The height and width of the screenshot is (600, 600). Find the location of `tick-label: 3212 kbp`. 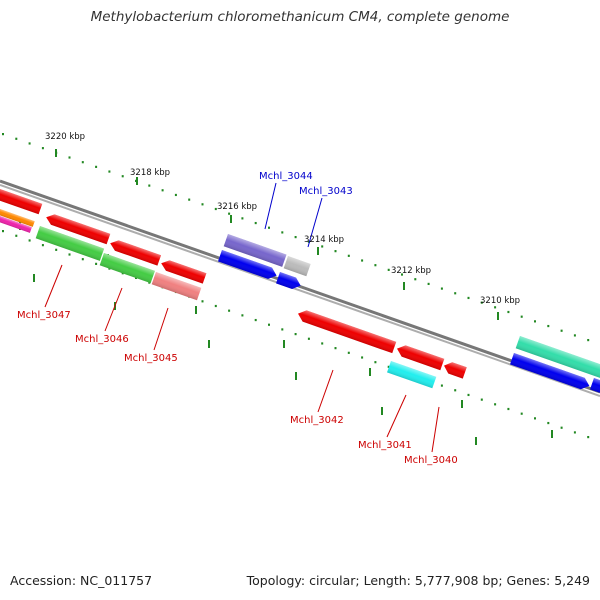

tick-label: 3212 kbp is located at coordinates (411, 271).